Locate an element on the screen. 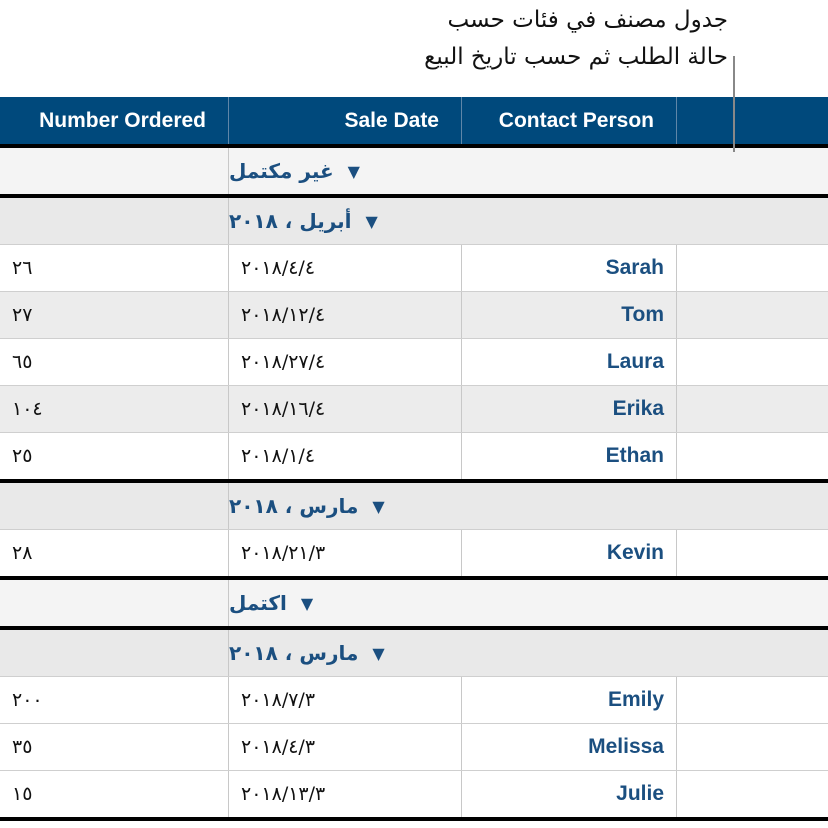  sale-date-cell: ٢٠١٨/١٢/٤ is located at coordinates (345, 315).